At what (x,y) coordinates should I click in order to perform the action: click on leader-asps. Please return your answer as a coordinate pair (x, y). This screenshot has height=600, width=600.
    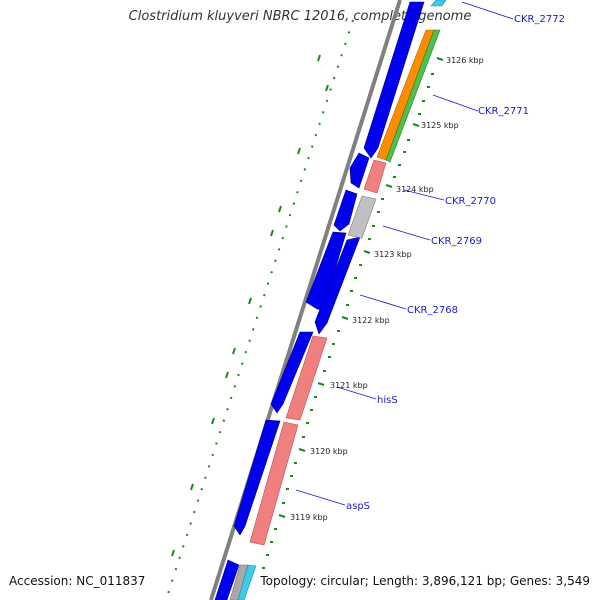
    Looking at the image, I should click on (320, 497).